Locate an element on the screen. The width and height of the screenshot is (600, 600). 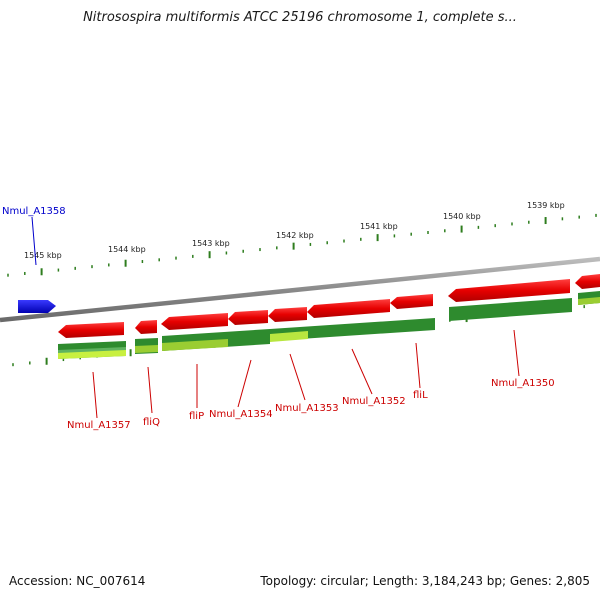
feature-tracks is located at coordinates (329, 325).